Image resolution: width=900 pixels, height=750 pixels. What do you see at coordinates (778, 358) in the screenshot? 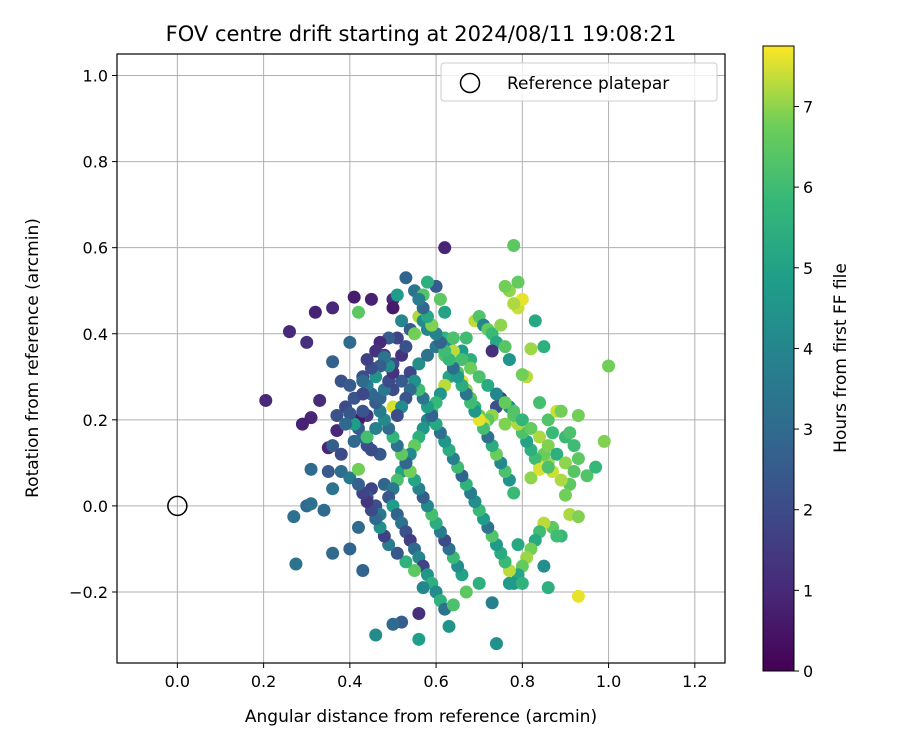
I see `colorbar-gradient` at bounding box center [778, 358].